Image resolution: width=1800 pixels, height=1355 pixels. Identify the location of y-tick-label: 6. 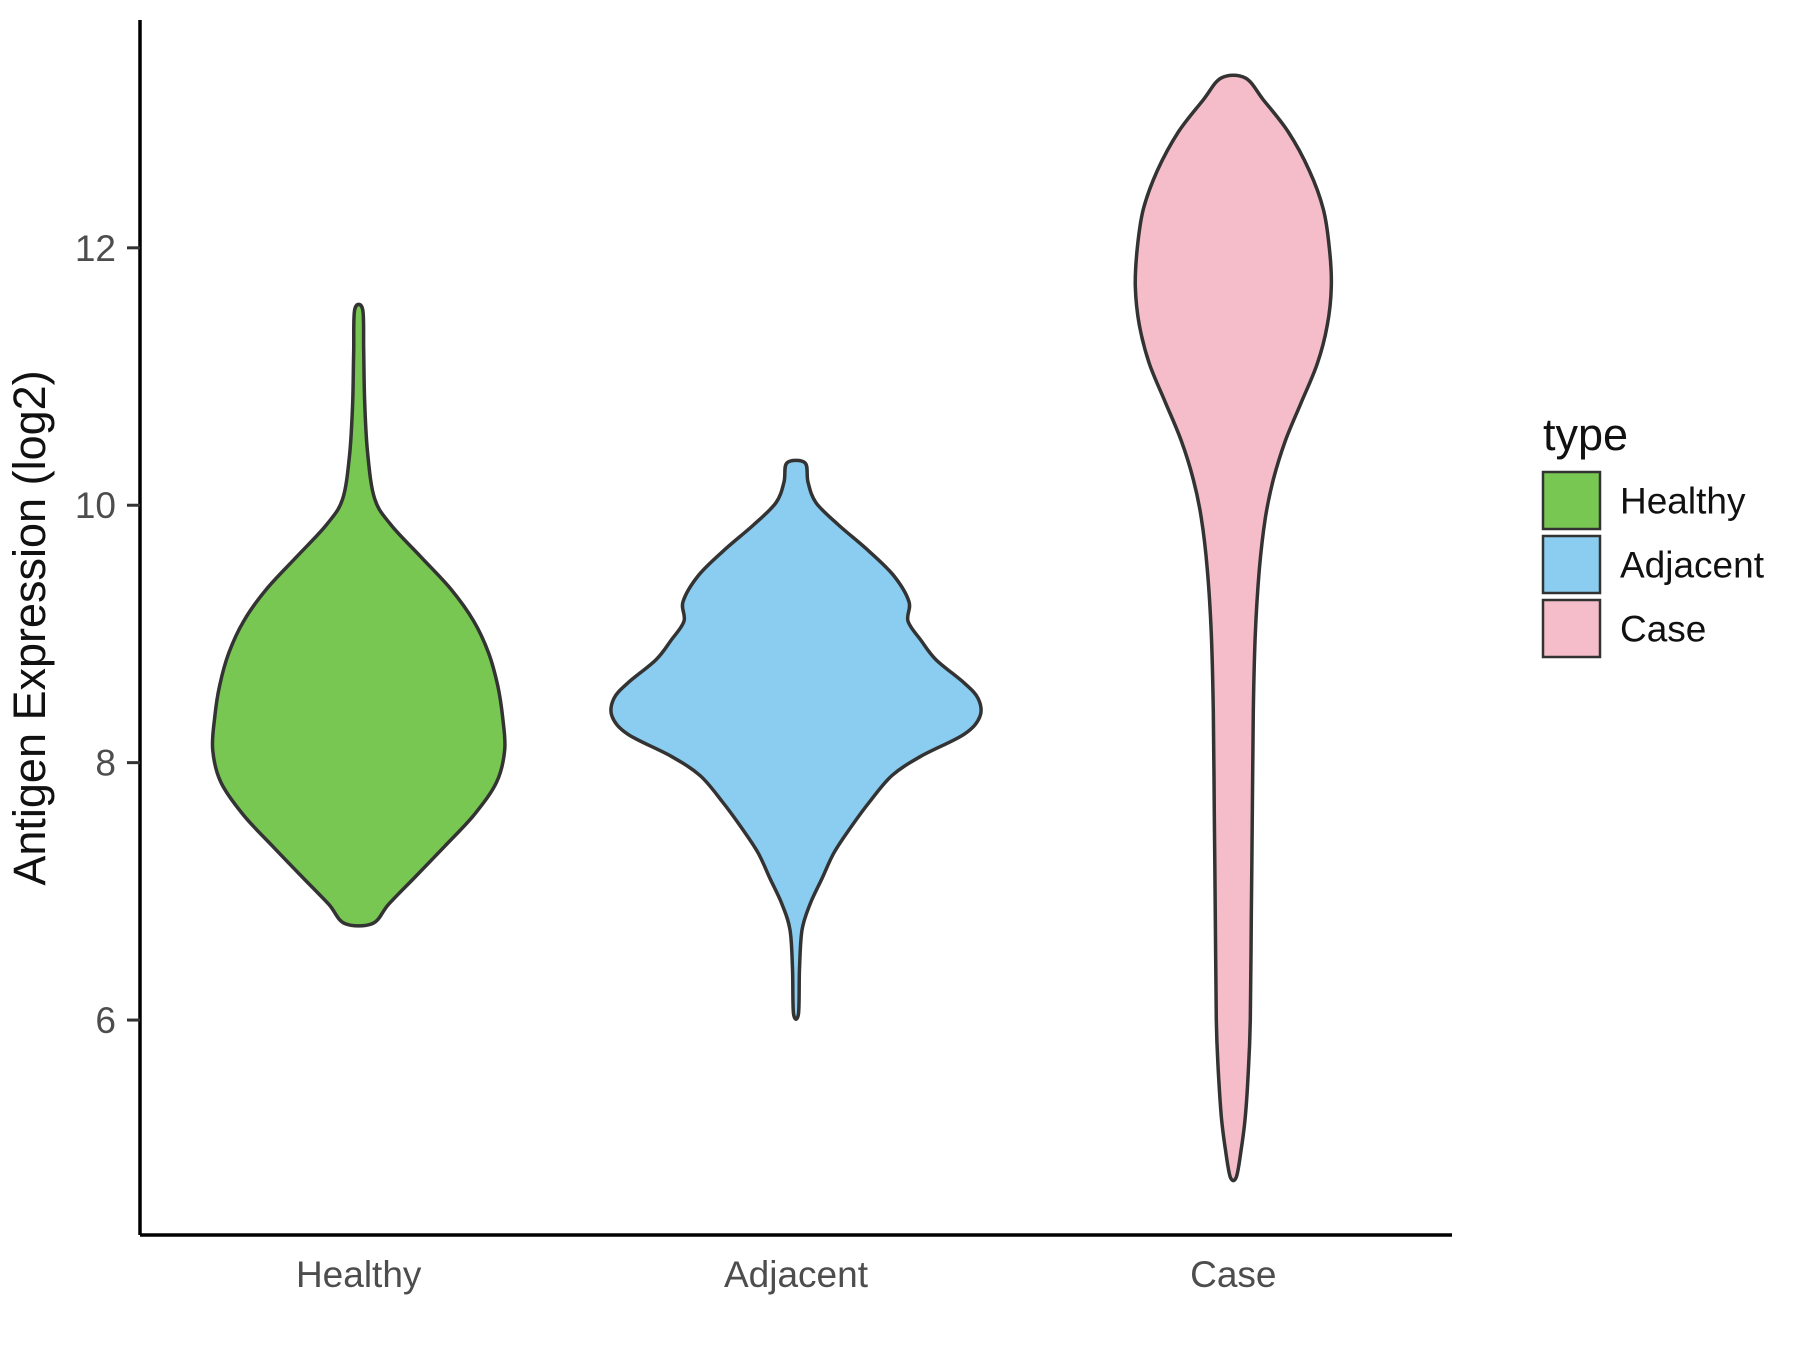
(105, 1020).